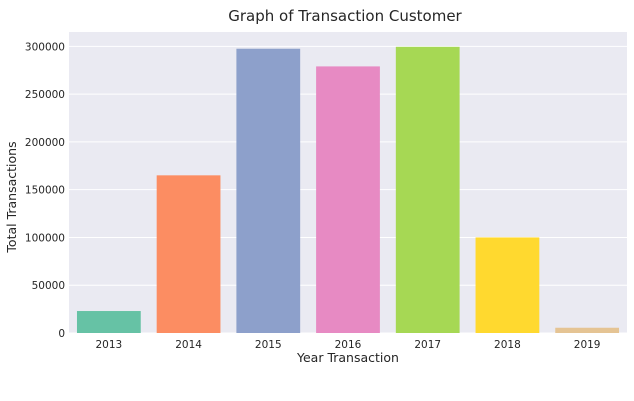  I want to click on bar-2014, so click(188, 254).